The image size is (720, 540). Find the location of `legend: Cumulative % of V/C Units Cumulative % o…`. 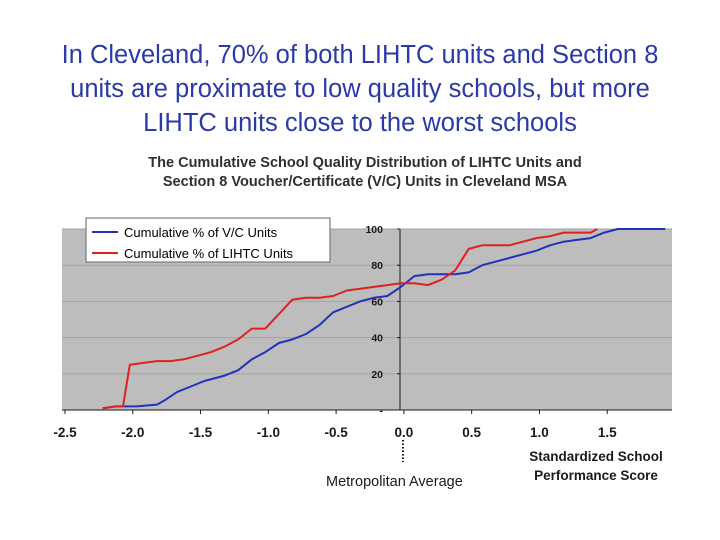

legend: Cumulative % of V/C Units Cumulative % o… is located at coordinates (208, 240).